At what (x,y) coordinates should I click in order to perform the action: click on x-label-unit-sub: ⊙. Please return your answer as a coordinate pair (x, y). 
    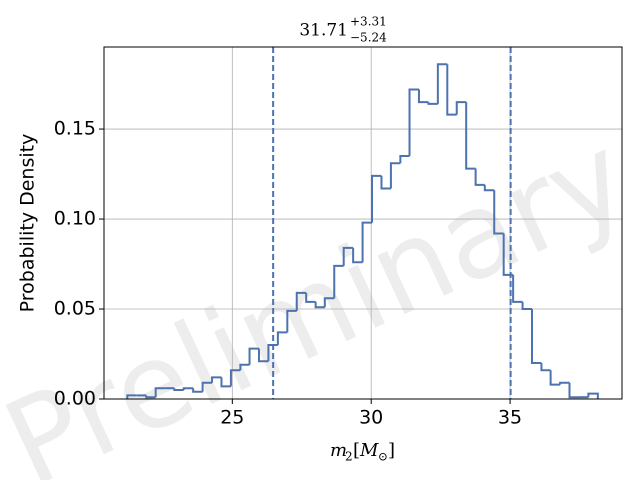
    Looking at the image, I should click on (383, 457).